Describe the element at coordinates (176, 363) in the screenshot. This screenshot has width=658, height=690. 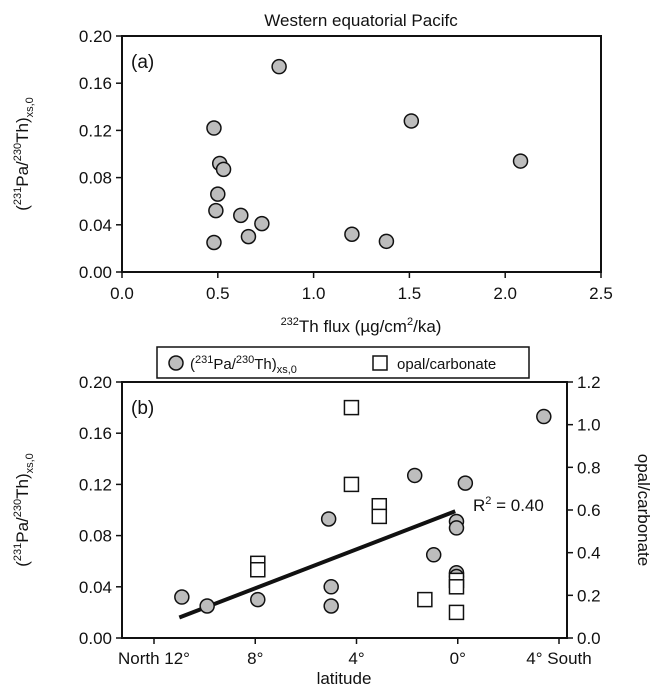
I see `legend-circle-marker` at that location.